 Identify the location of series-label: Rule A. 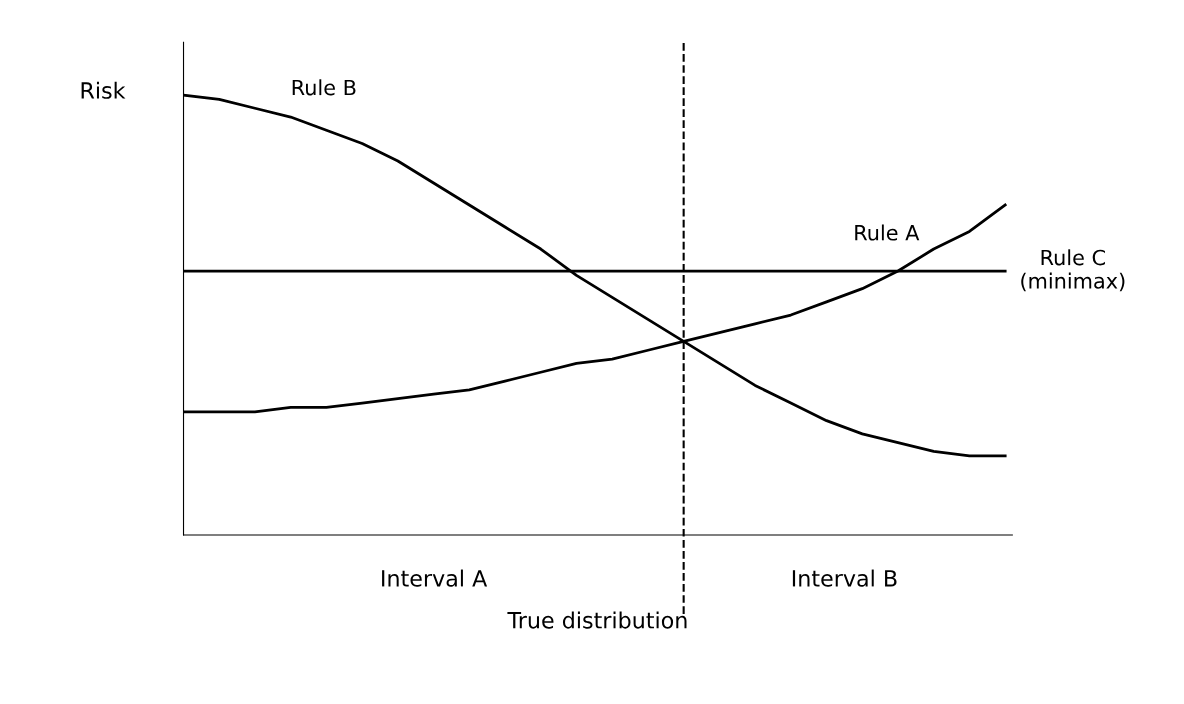
(887, 232).